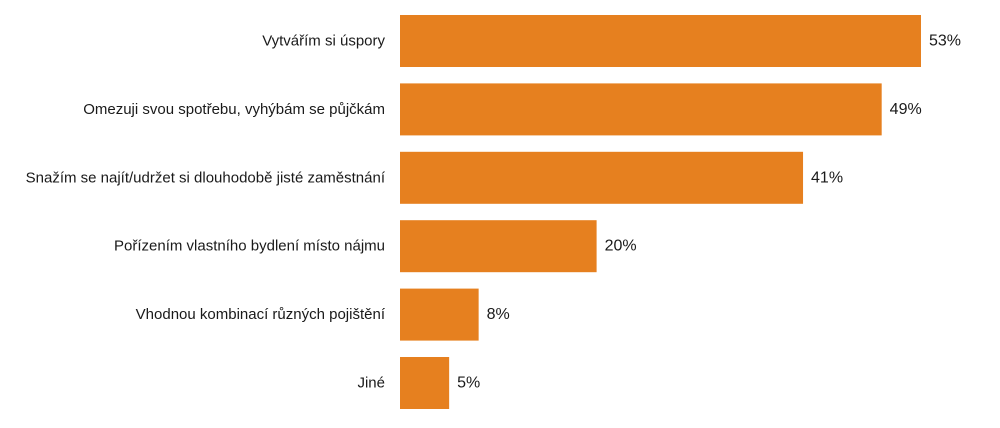 The width and height of the screenshot is (1000, 428). I want to click on value-label-1: 49%, so click(906, 109).